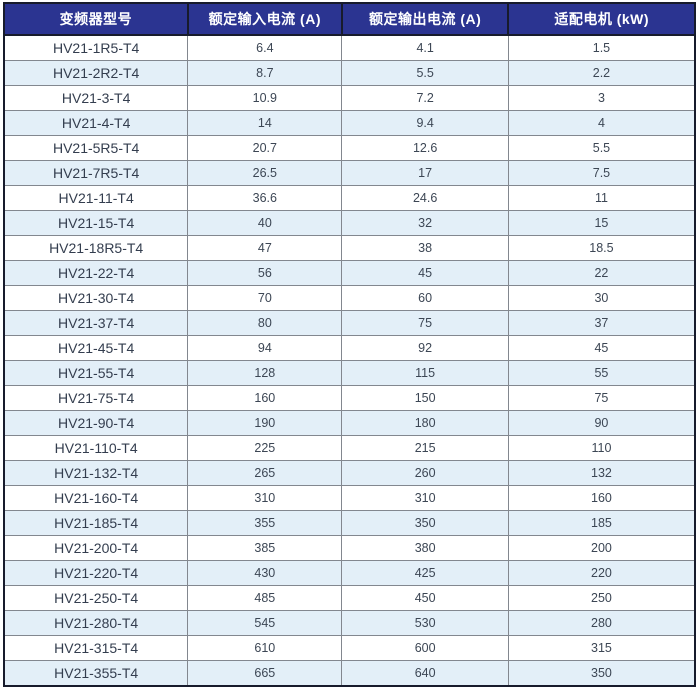 The width and height of the screenshot is (699, 691). Describe the element at coordinates (425, 223) in the screenshot. I see `value-cell: 32` at that location.